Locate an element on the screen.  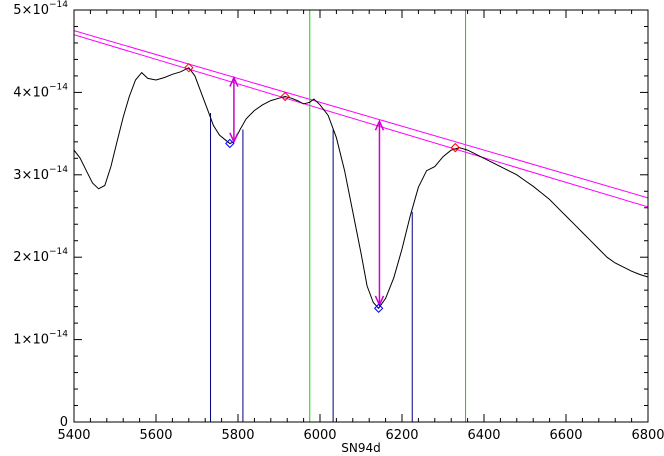
x-tick-label: 6200 is located at coordinates (401, 435).